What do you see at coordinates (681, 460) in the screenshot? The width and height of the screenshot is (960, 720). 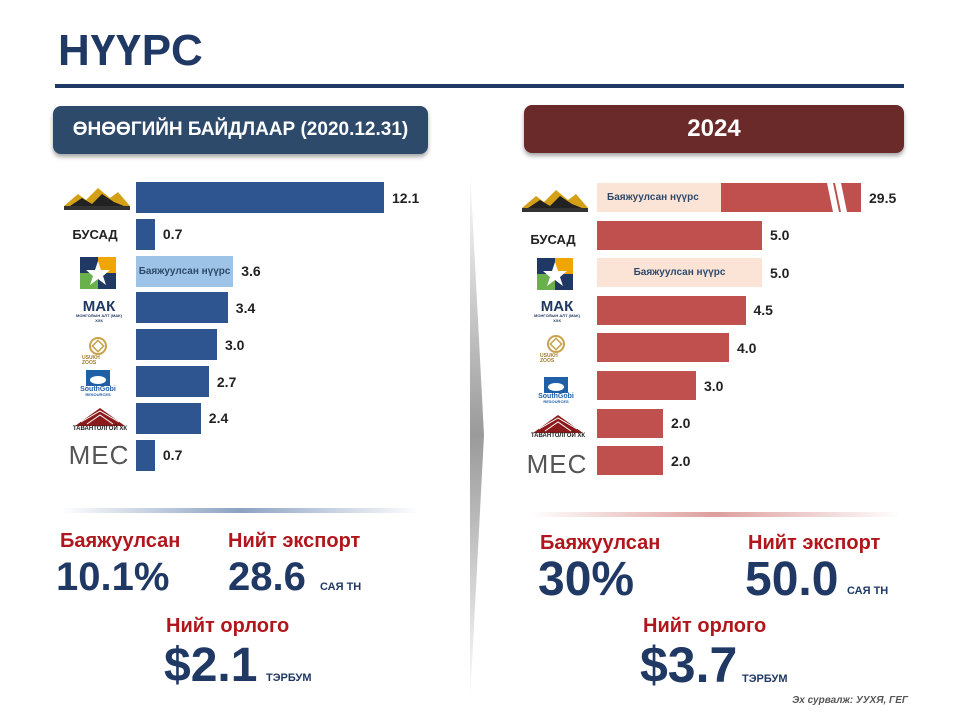 I see `value-label-right-7: 2.0` at bounding box center [681, 460].